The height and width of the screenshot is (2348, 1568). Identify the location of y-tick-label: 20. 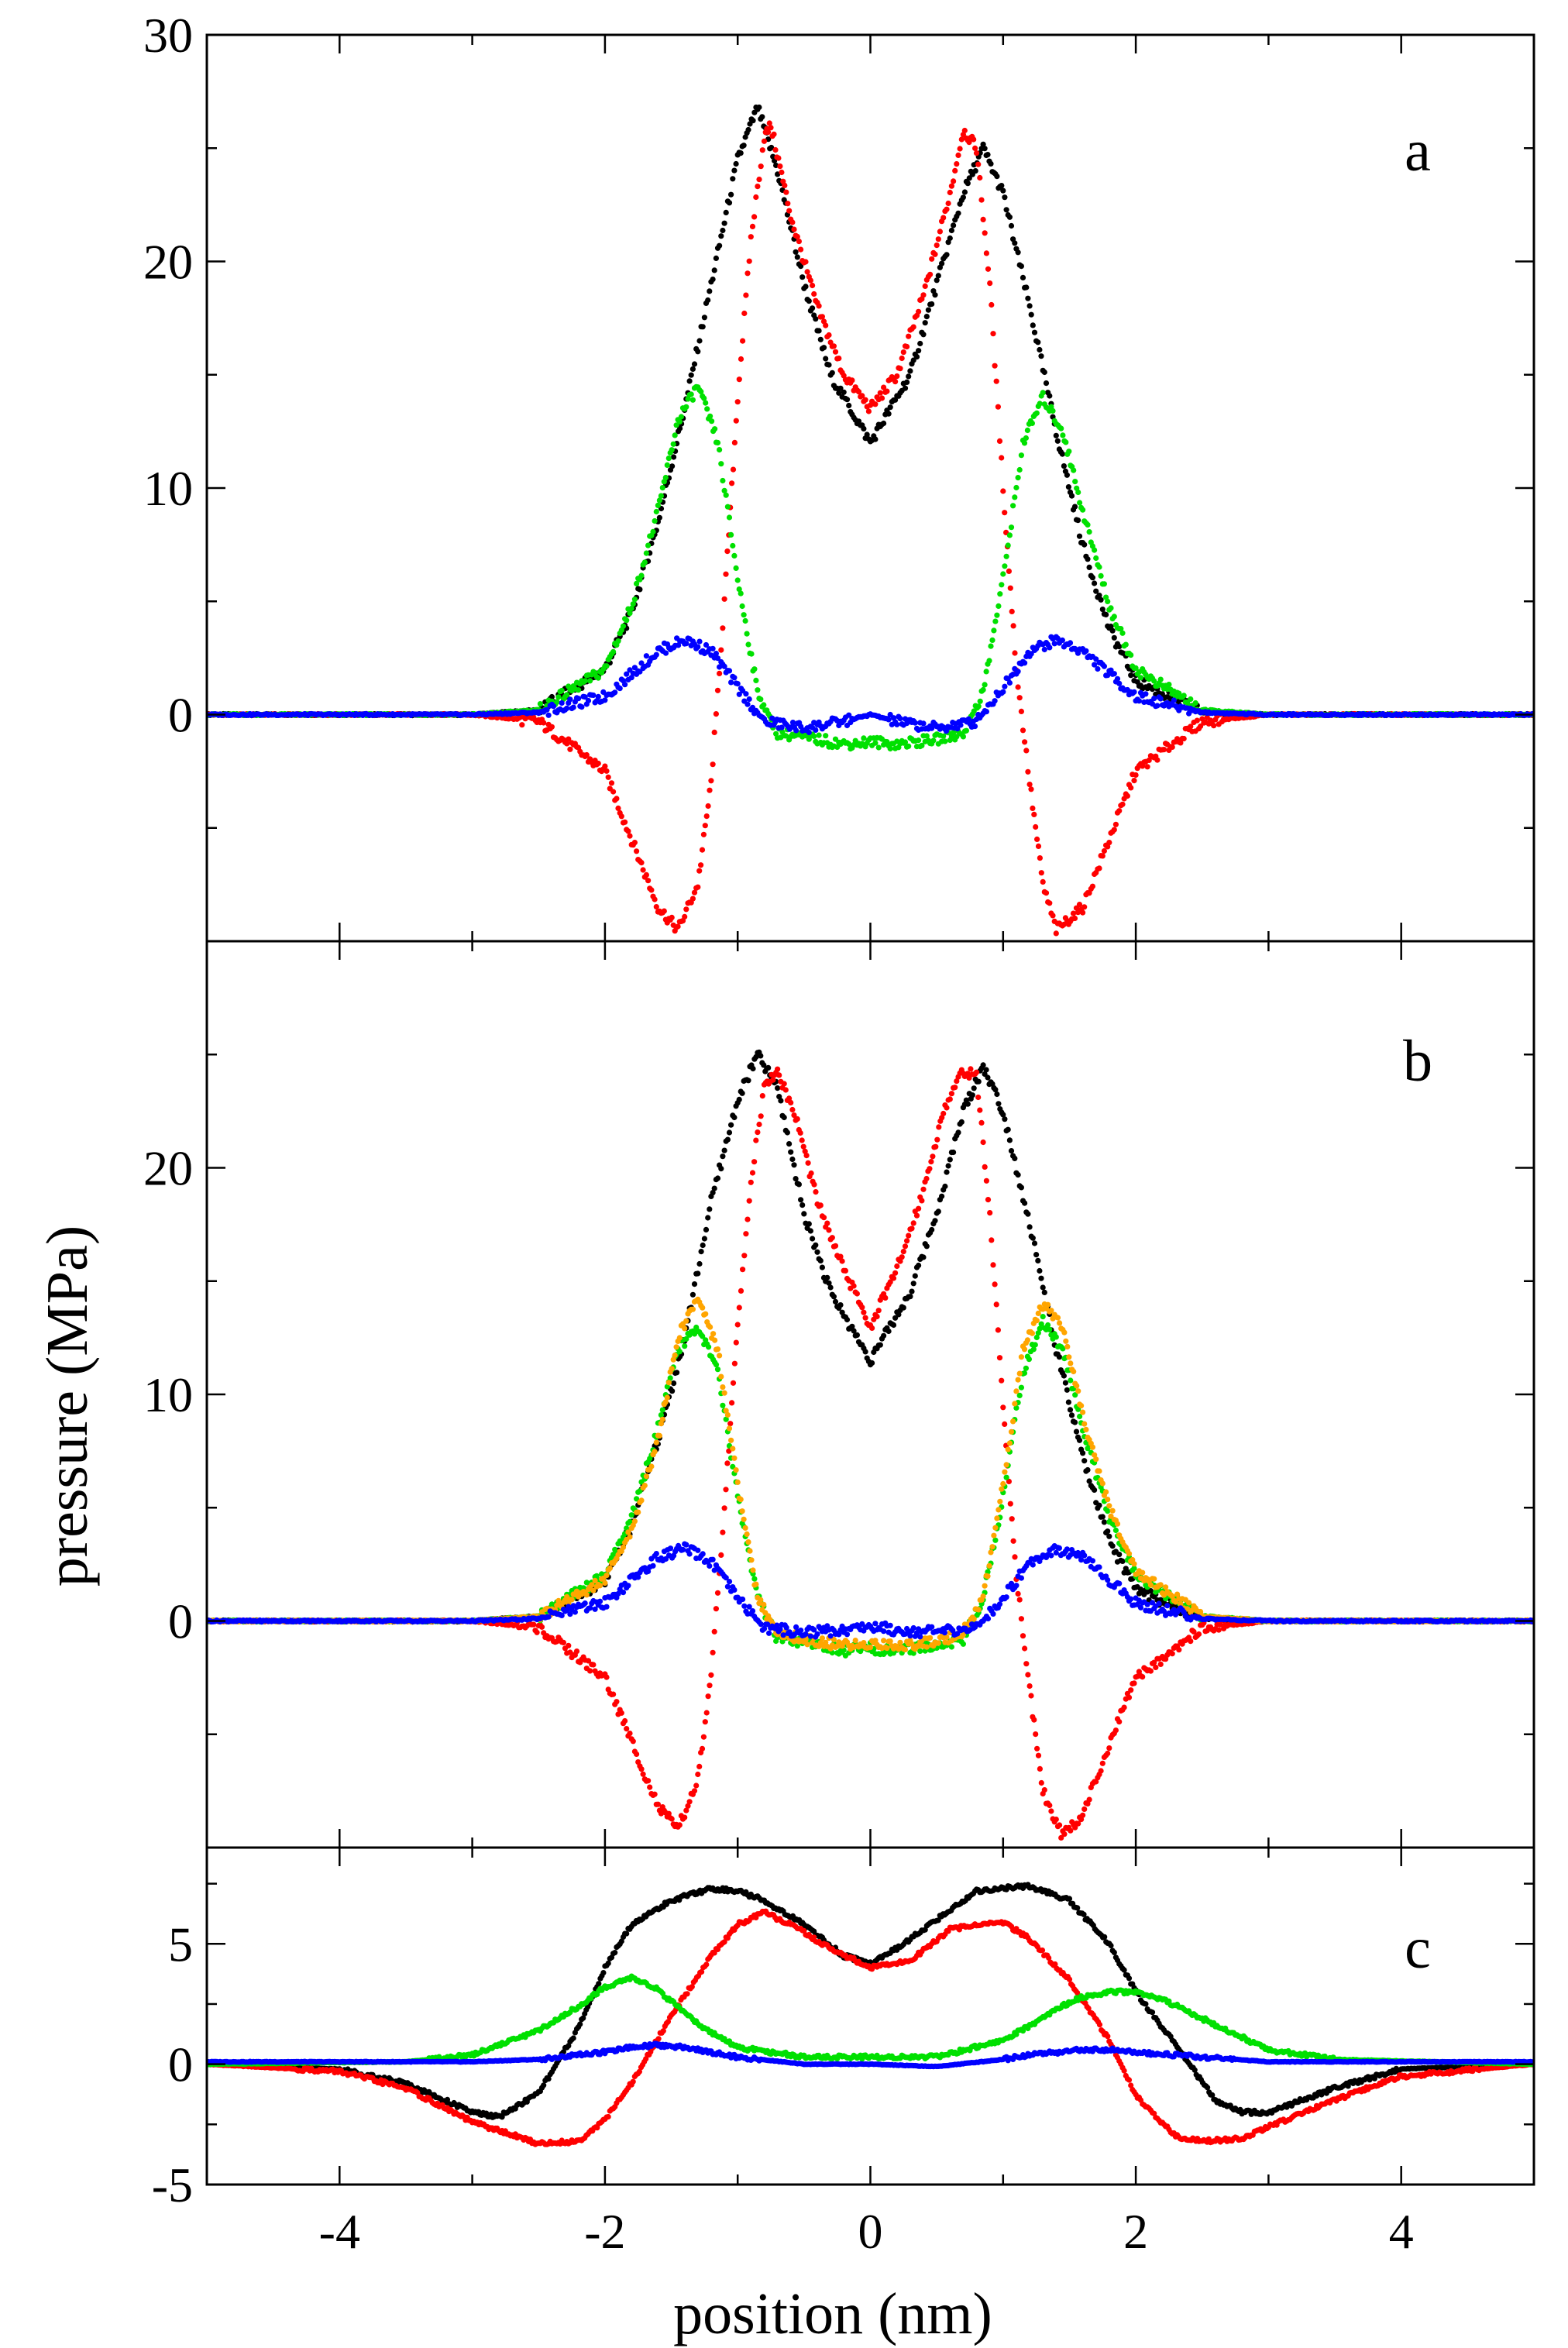
(168, 262).